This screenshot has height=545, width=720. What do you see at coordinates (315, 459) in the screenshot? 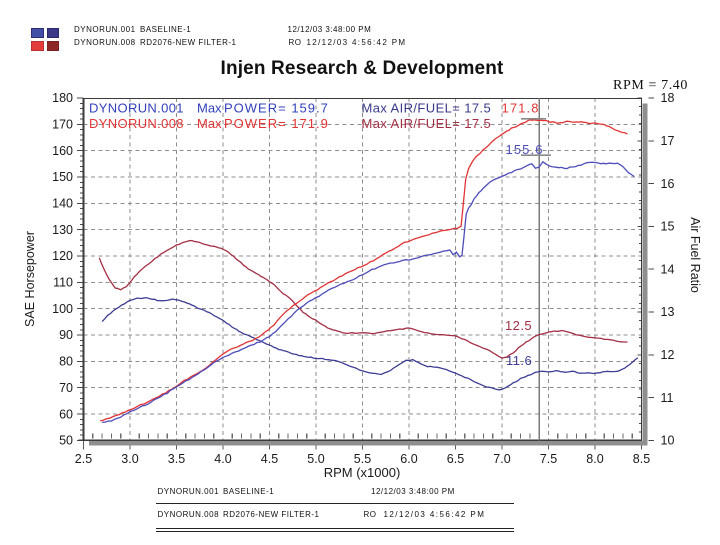
I see `svg-text: 5.0` at bounding box center [315, 459].